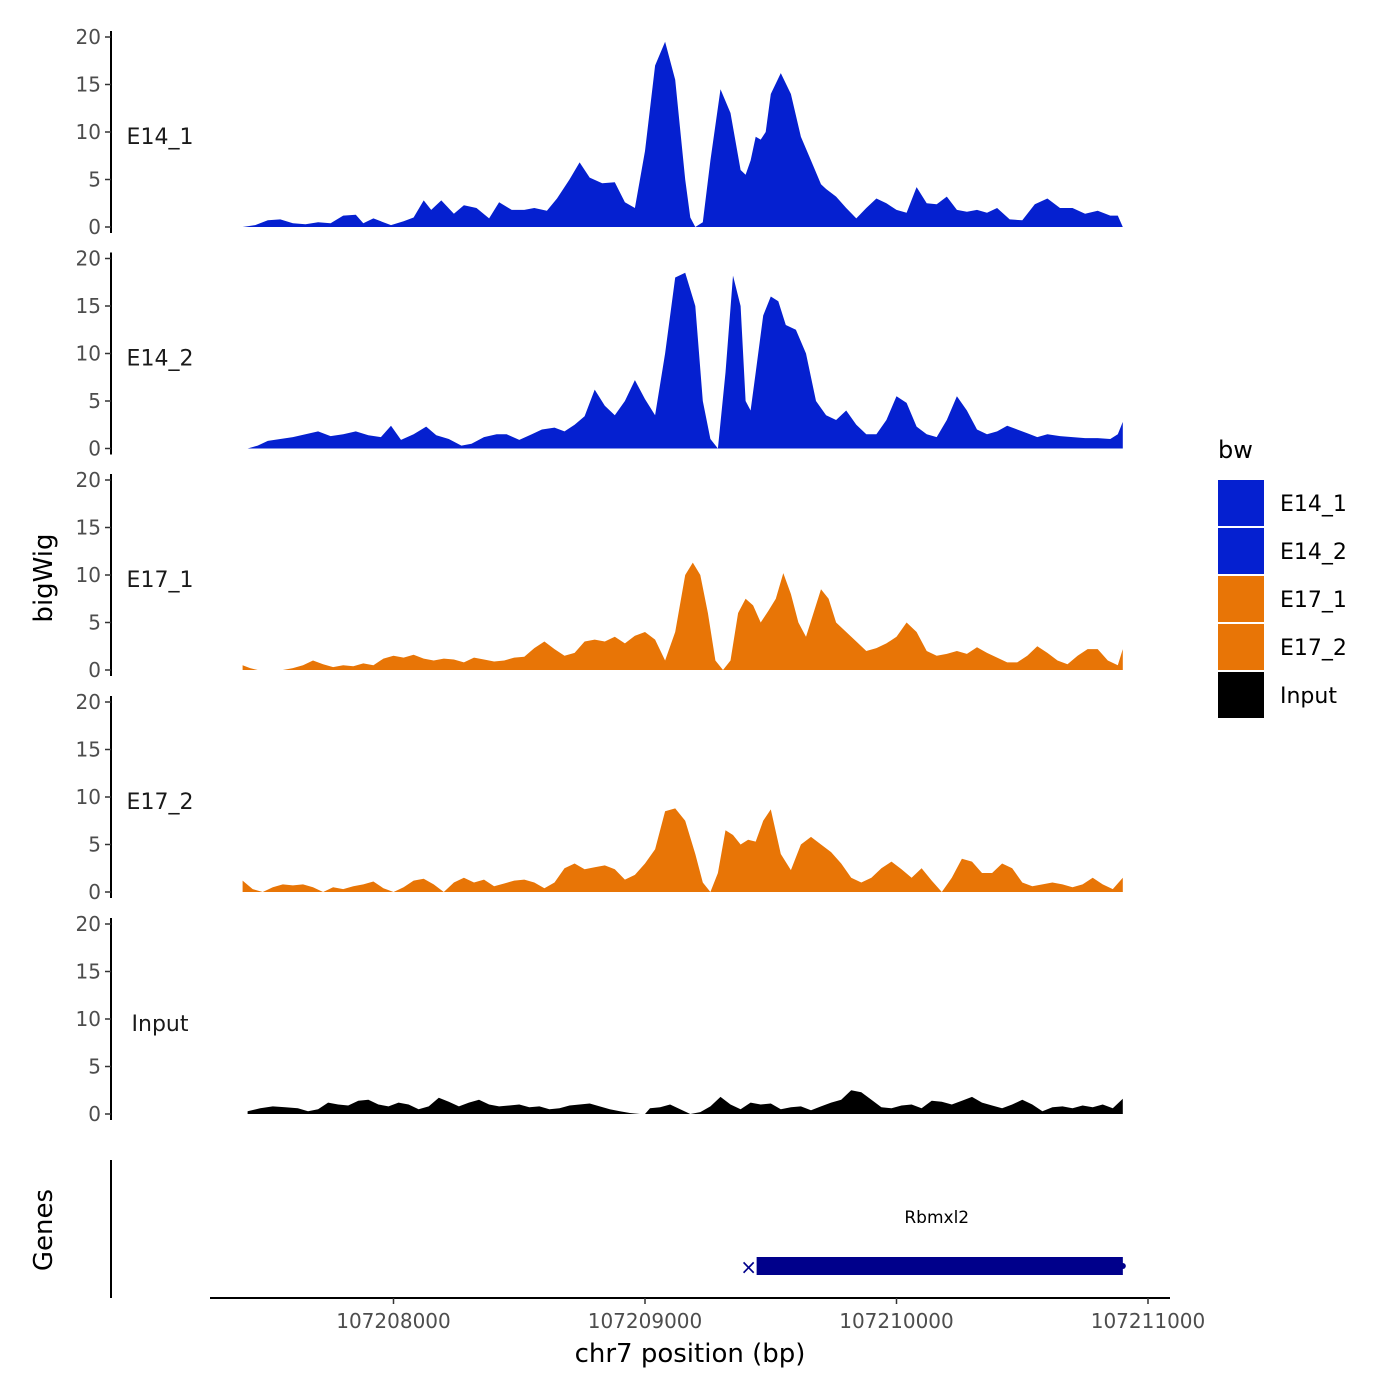 Image resolution: width=1400 pixels, height=1400 pixels. What do you see at coordinates (1148, 1321) in the screenshot?
I see `x-tick-label: 107211000` at bounding box center [1148, 1321].